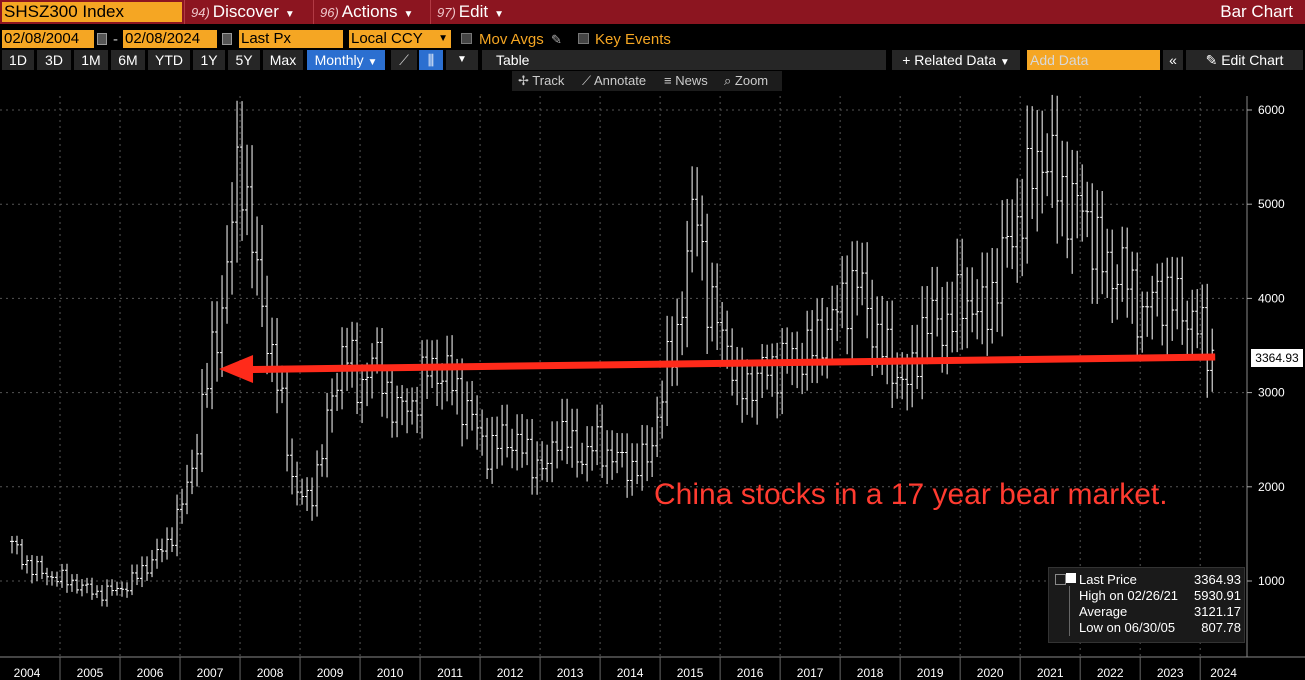 The image size is (1305, 680). I want to click on y-tick-label: 4000, so click(1271, 298).